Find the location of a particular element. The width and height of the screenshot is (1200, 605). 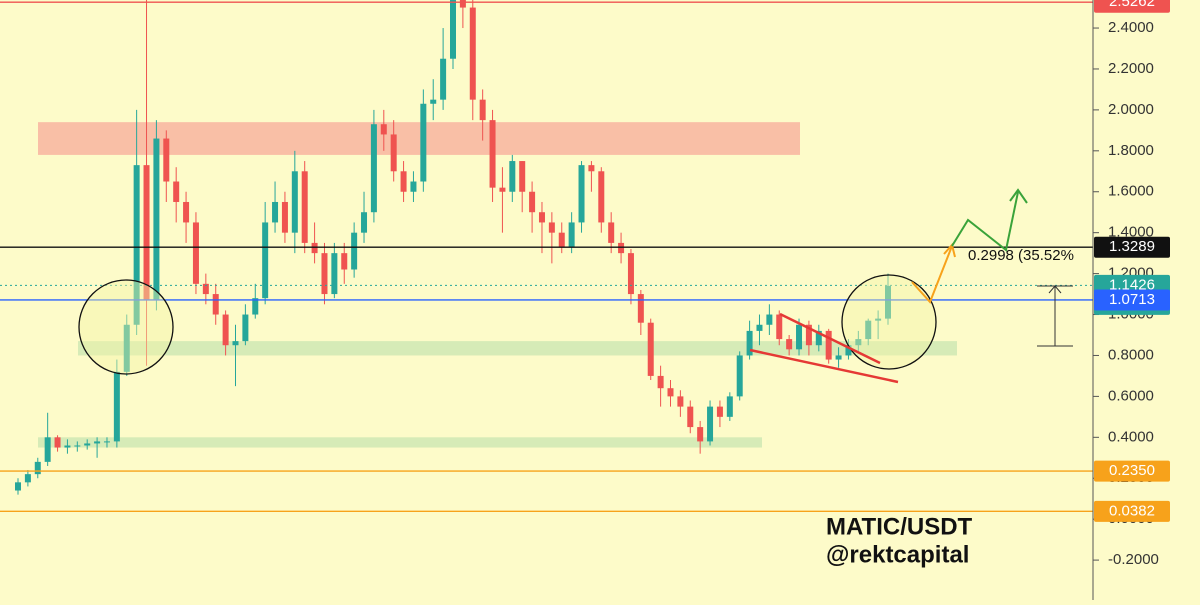

y-tick-label: -0.2000 is located at coordinates (1133, 559).